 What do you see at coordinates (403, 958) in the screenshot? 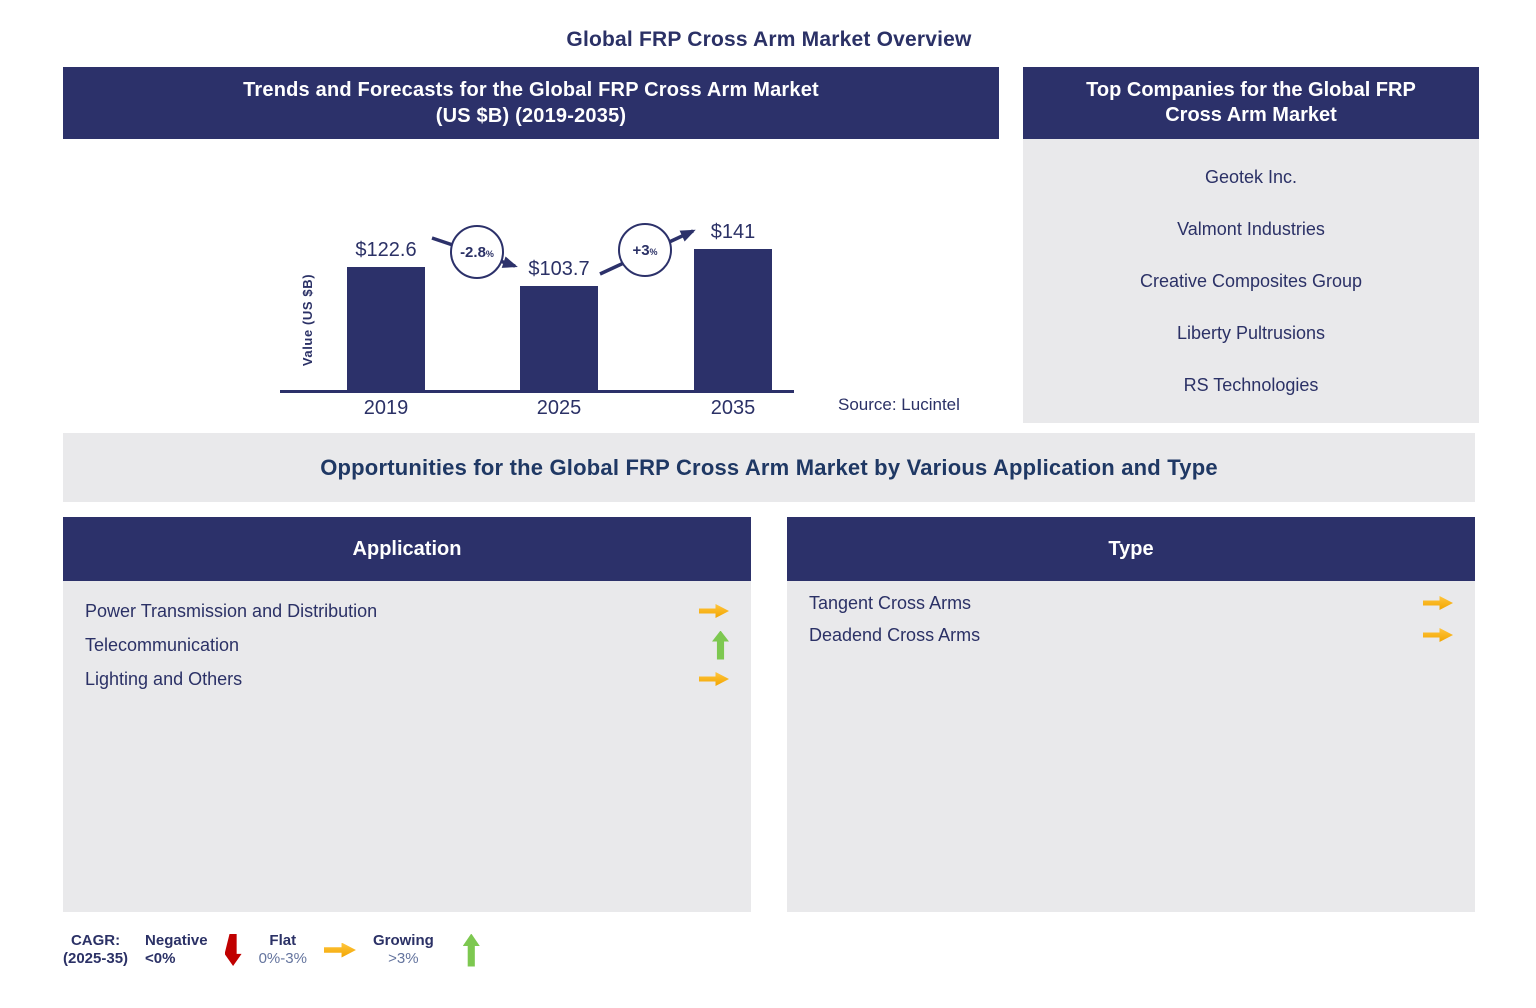
I see `legend-item-range: >3%` at bounding box center [403, 958].